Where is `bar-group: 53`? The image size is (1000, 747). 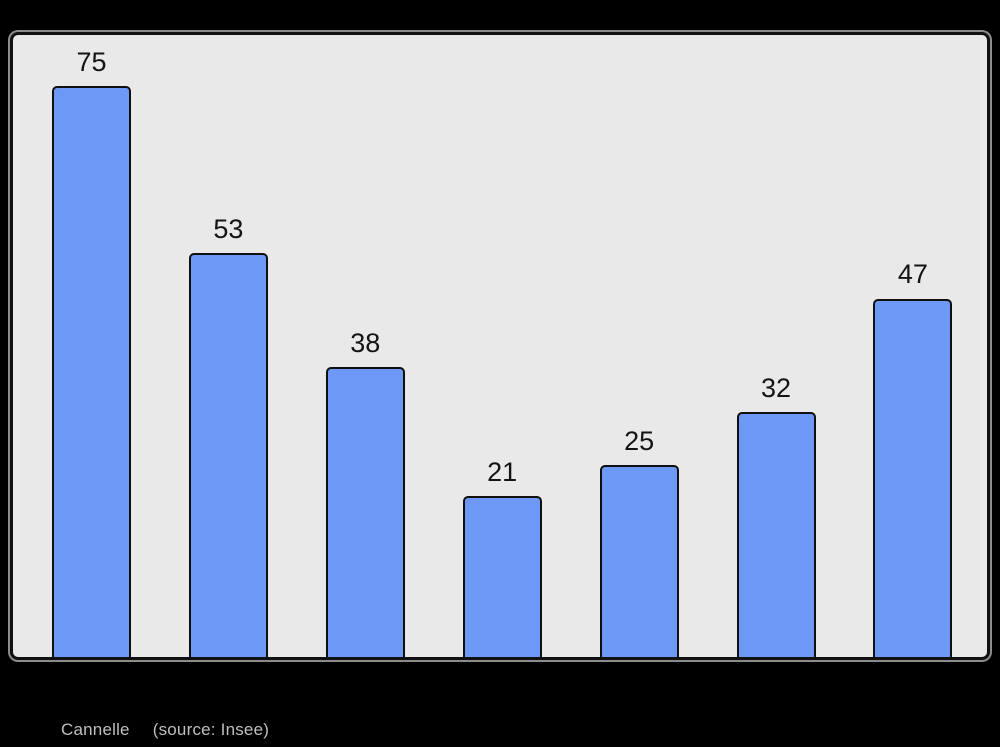
bar-group: 53 is located at coordinates (228, 435).